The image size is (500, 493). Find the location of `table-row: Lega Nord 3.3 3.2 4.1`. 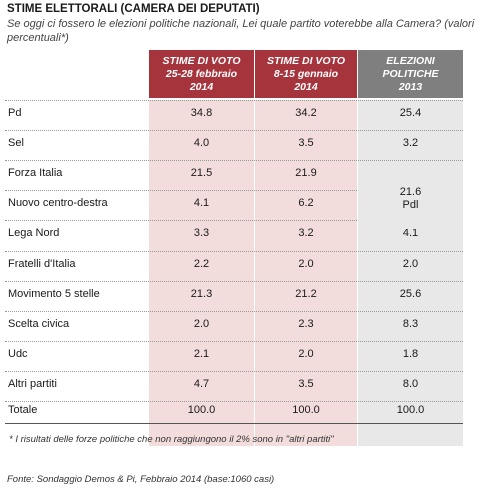

table-row: Lega Nord 3.3 3.2 4.1 is located at coordinates (234, 234).